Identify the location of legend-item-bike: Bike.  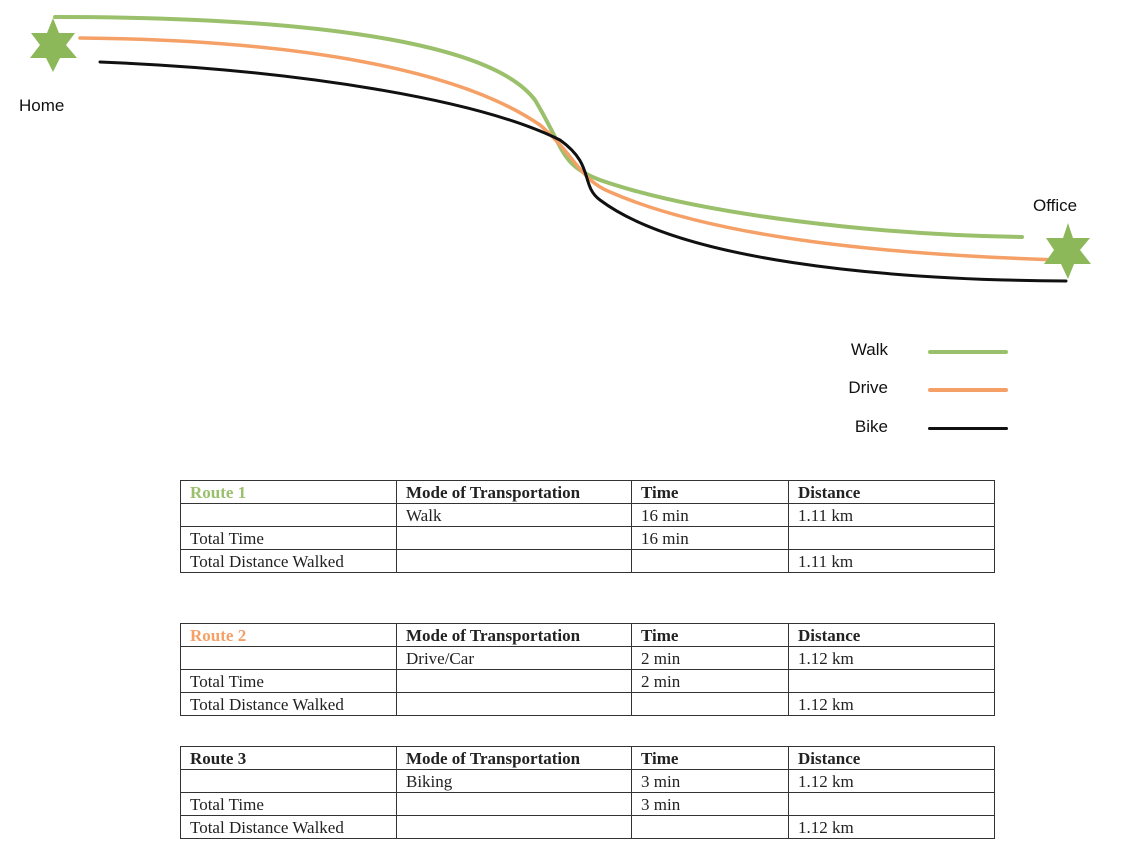
(920, 432).